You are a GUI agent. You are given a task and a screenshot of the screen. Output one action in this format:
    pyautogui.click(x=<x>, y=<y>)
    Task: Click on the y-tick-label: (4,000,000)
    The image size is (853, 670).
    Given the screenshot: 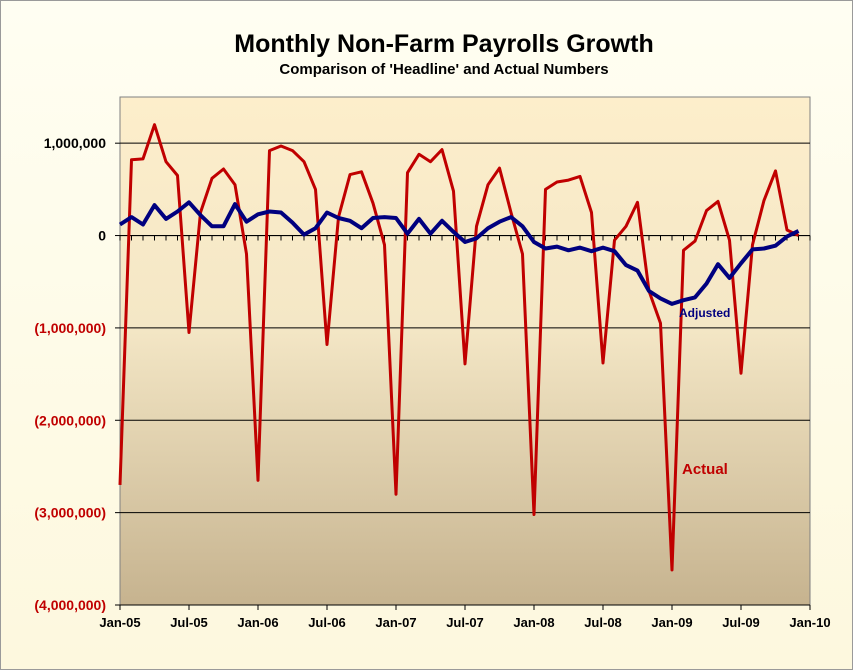 What is the action you would take?
    pyautogui.click(x=70, y=605)
    